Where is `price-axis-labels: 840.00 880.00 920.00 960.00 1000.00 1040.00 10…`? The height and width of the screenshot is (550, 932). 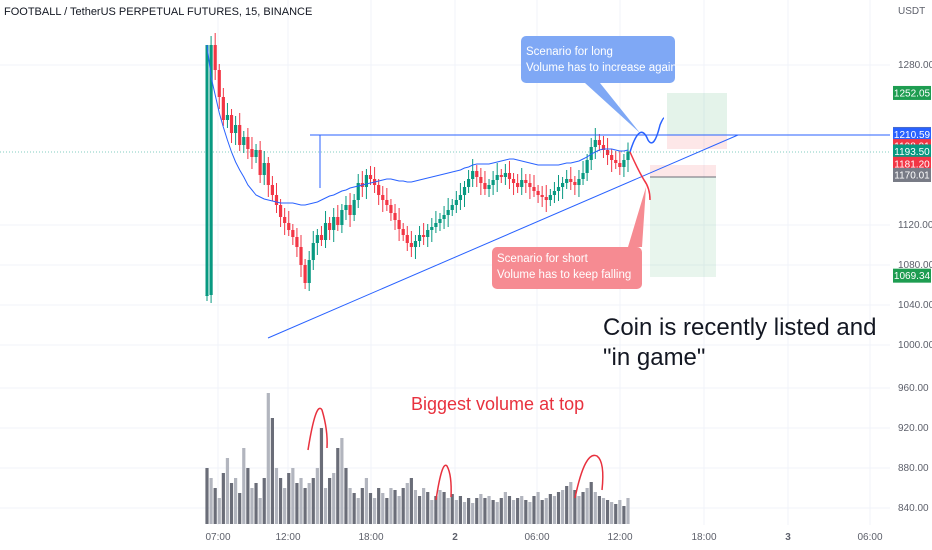 price-axis-labels: 840.00 880.00 920.00 960.00 1000.00 1040.00 10… is located at coordinates (915, 287).